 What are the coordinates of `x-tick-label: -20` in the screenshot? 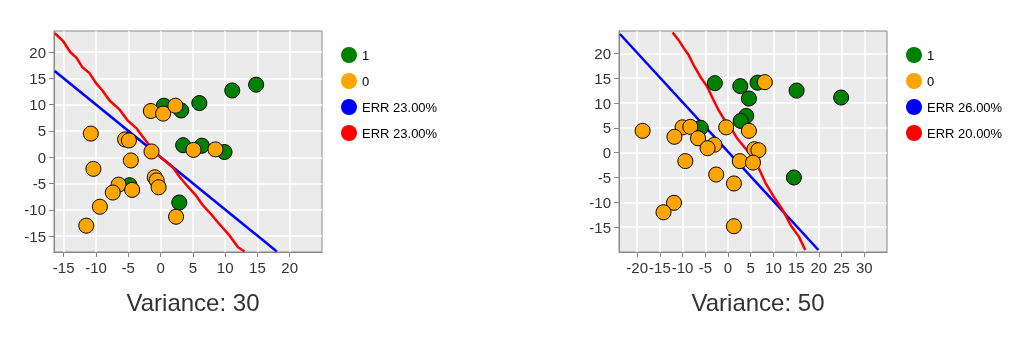 It's located at (637, 267).